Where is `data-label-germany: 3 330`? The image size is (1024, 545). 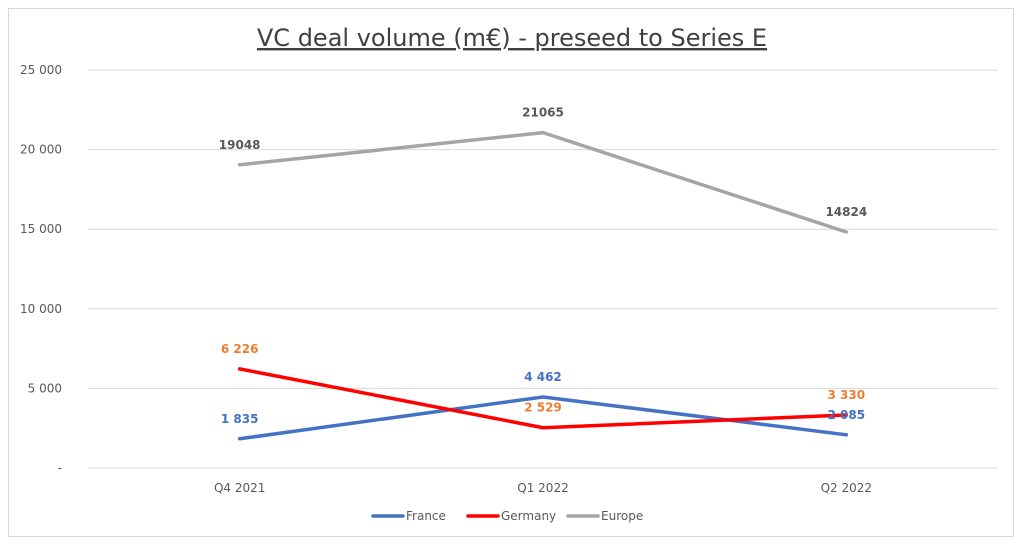 data-label-germany: 3 330 is located at coordinates (847, 395).